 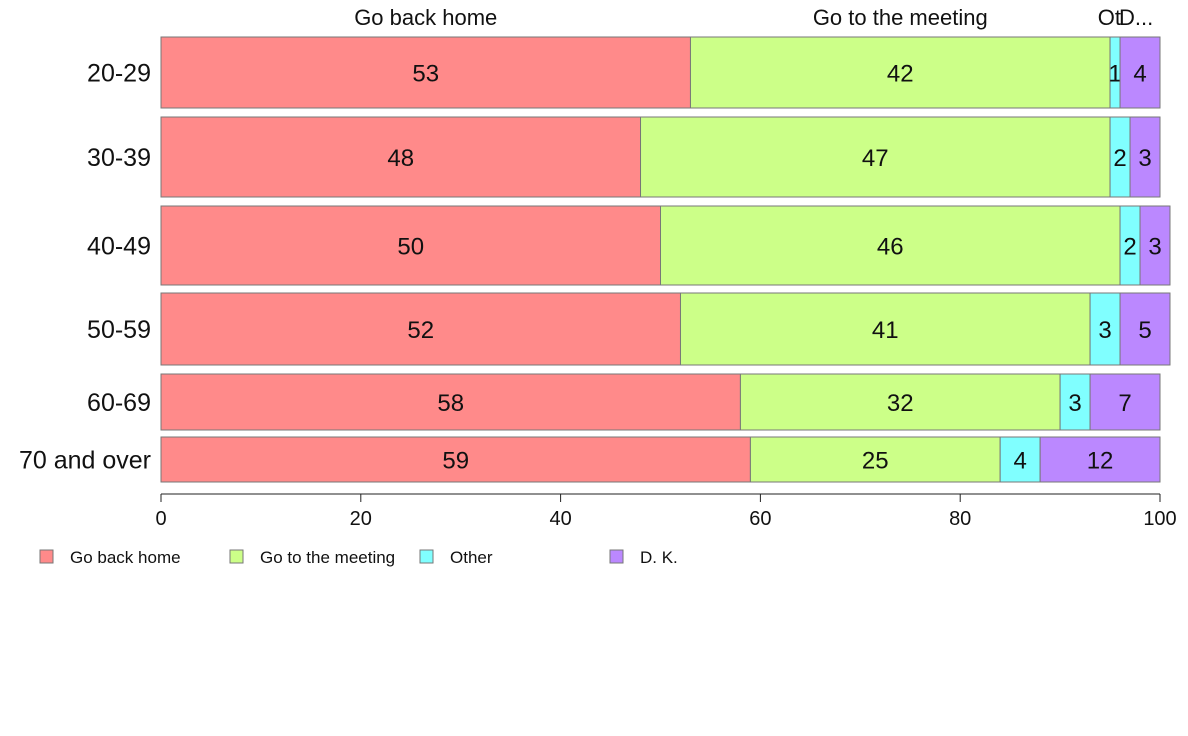 I want to click on data-label-20-29-go-to-the-meeting: 42, so click(x=900, y=74).